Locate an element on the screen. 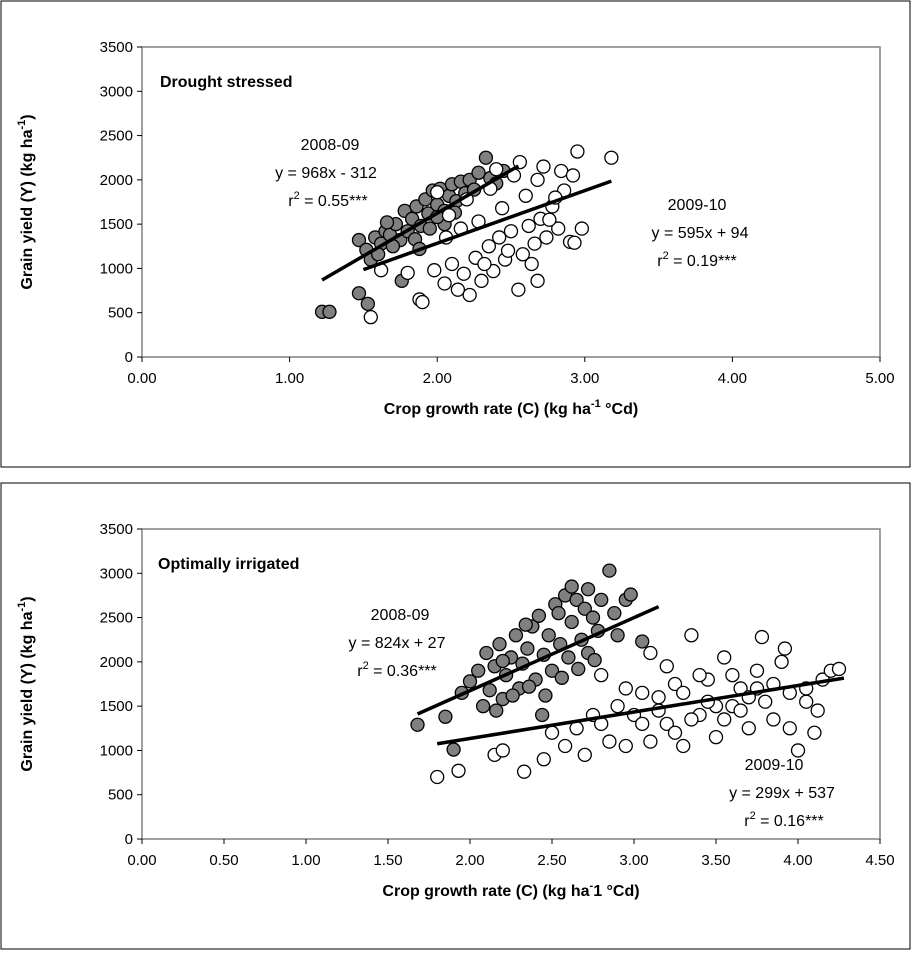 Image resolution: width=913 pixels, height=957 pixels. x-axis: 0.00 0.50 1.00 1.50 2.00 2.50 3.00 3.50 4.00 4.50 is located at coordinates (511, 854).